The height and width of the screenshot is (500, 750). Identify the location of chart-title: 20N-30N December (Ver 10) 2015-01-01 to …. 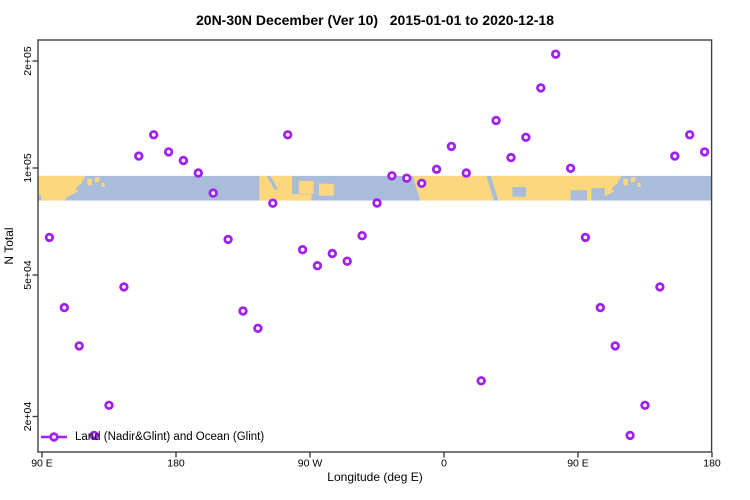
(375, 20).